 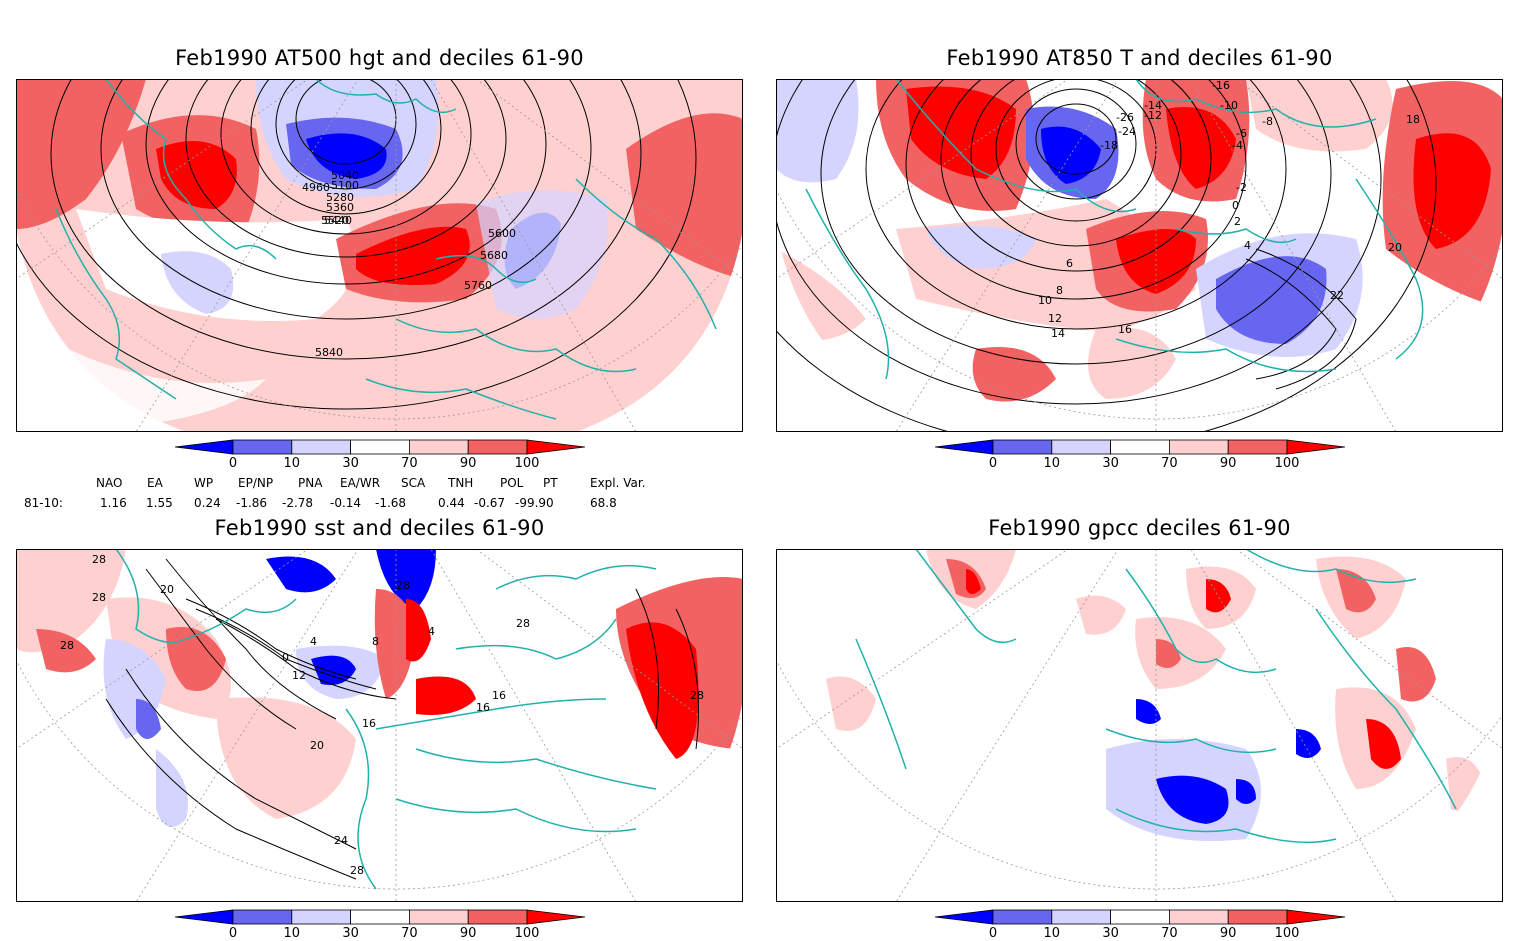 What do you see at coordinates (1153, 105) in the screenshot?
I see `contour-label: -14` at bounding box center [1153, 105].